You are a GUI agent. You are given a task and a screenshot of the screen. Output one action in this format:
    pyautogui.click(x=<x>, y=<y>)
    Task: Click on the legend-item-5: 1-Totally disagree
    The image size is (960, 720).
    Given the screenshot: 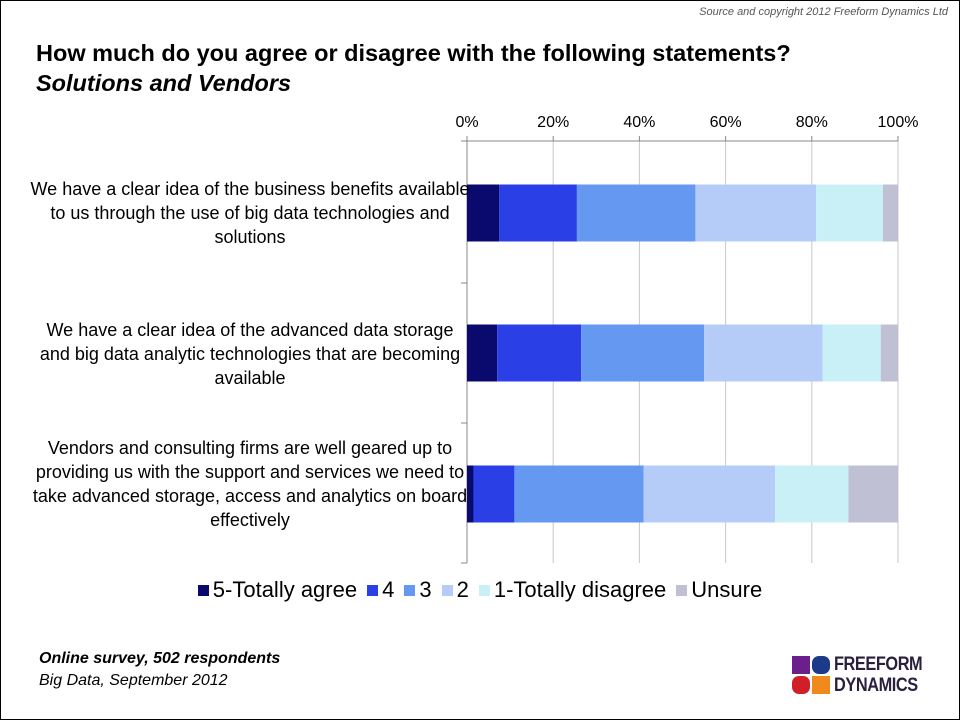 What is the action you would take?
    pyautogui.click(x=572, y=590)
    